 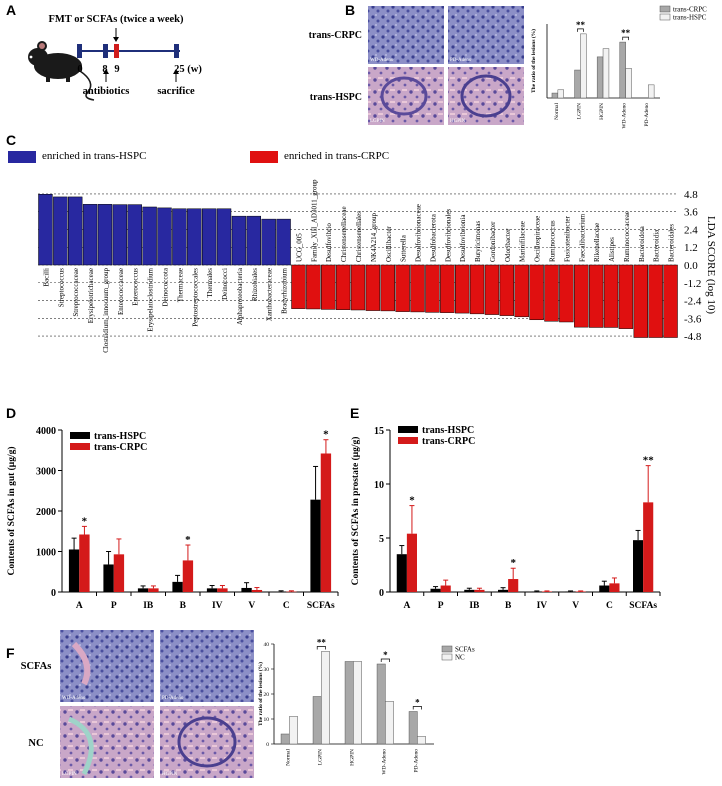 I want to click on bar-alistipes, so click(x=611, y=296).